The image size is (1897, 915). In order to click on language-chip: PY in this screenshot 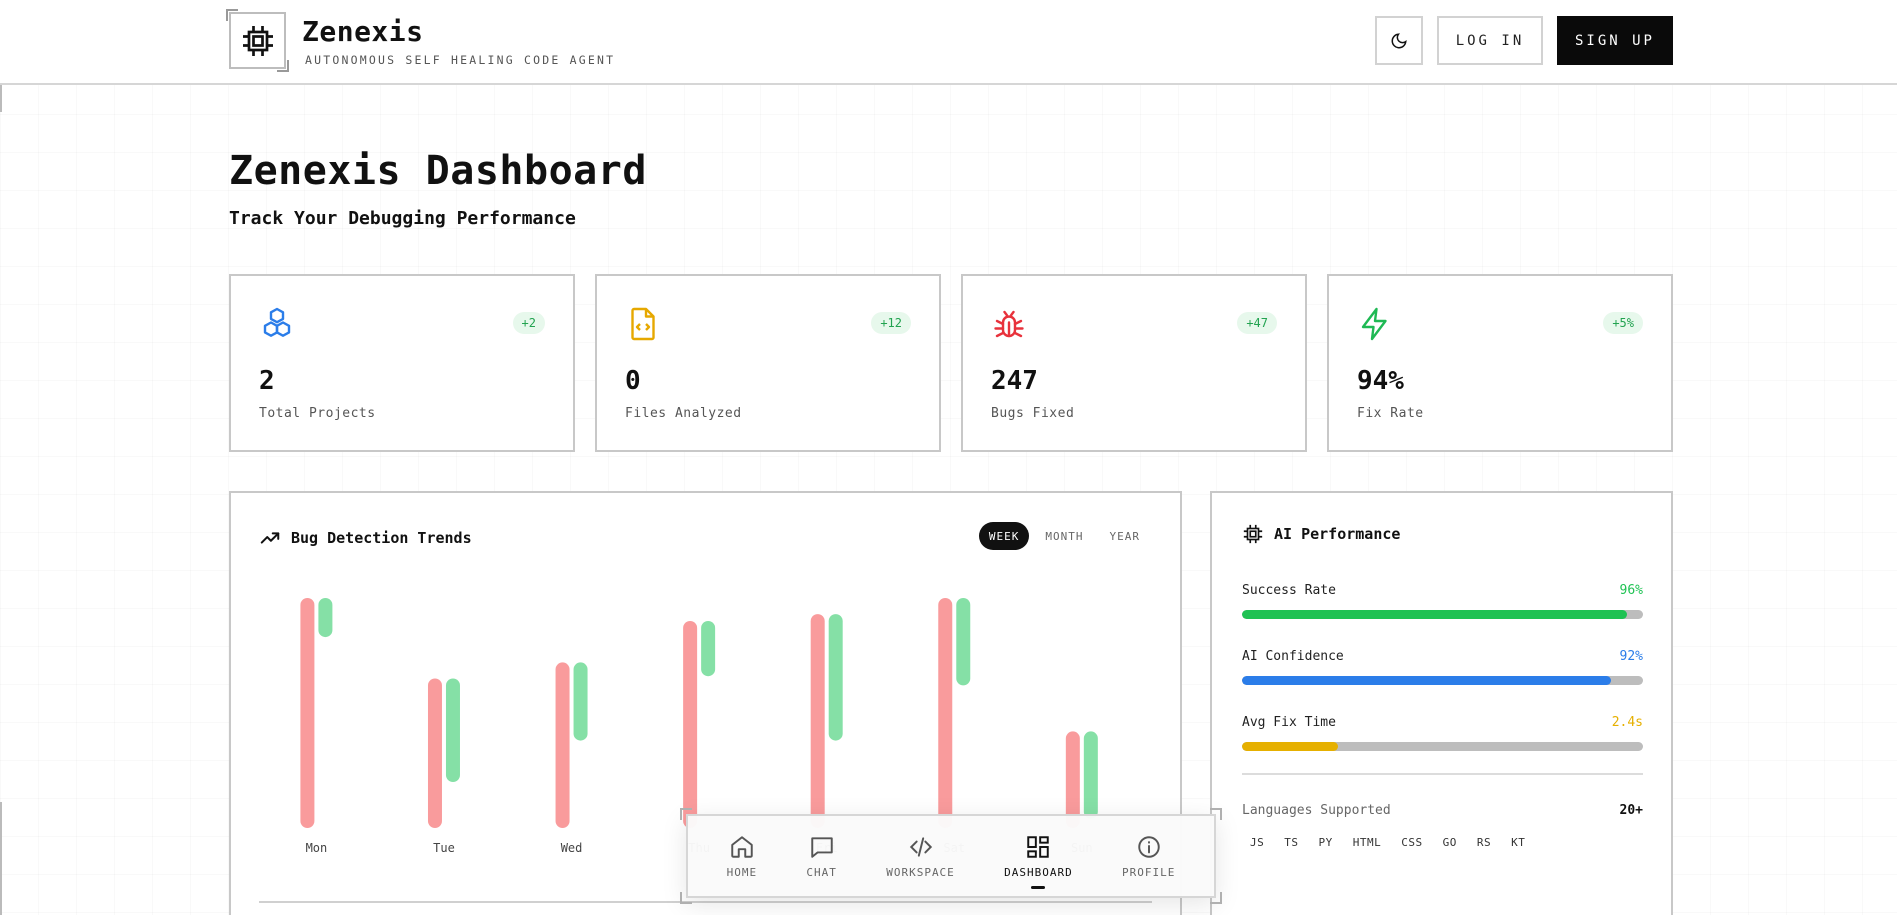, I will do `click(1325, 842)`.